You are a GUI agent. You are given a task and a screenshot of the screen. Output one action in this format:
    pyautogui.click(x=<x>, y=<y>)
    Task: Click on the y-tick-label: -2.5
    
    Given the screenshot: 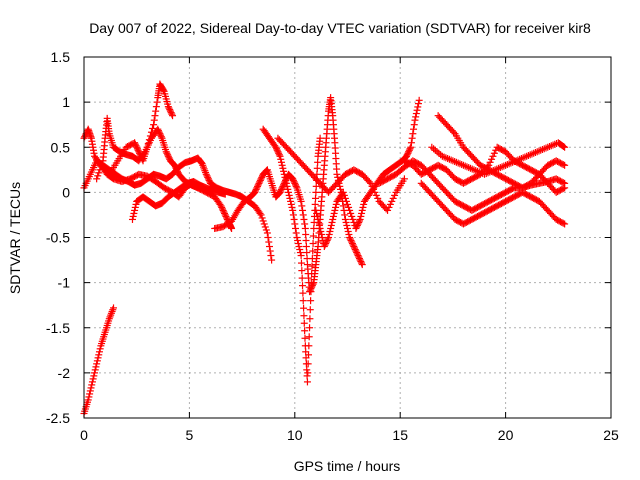 What is the action you would take?
    pyautogui.click(x=58, y=418)
    